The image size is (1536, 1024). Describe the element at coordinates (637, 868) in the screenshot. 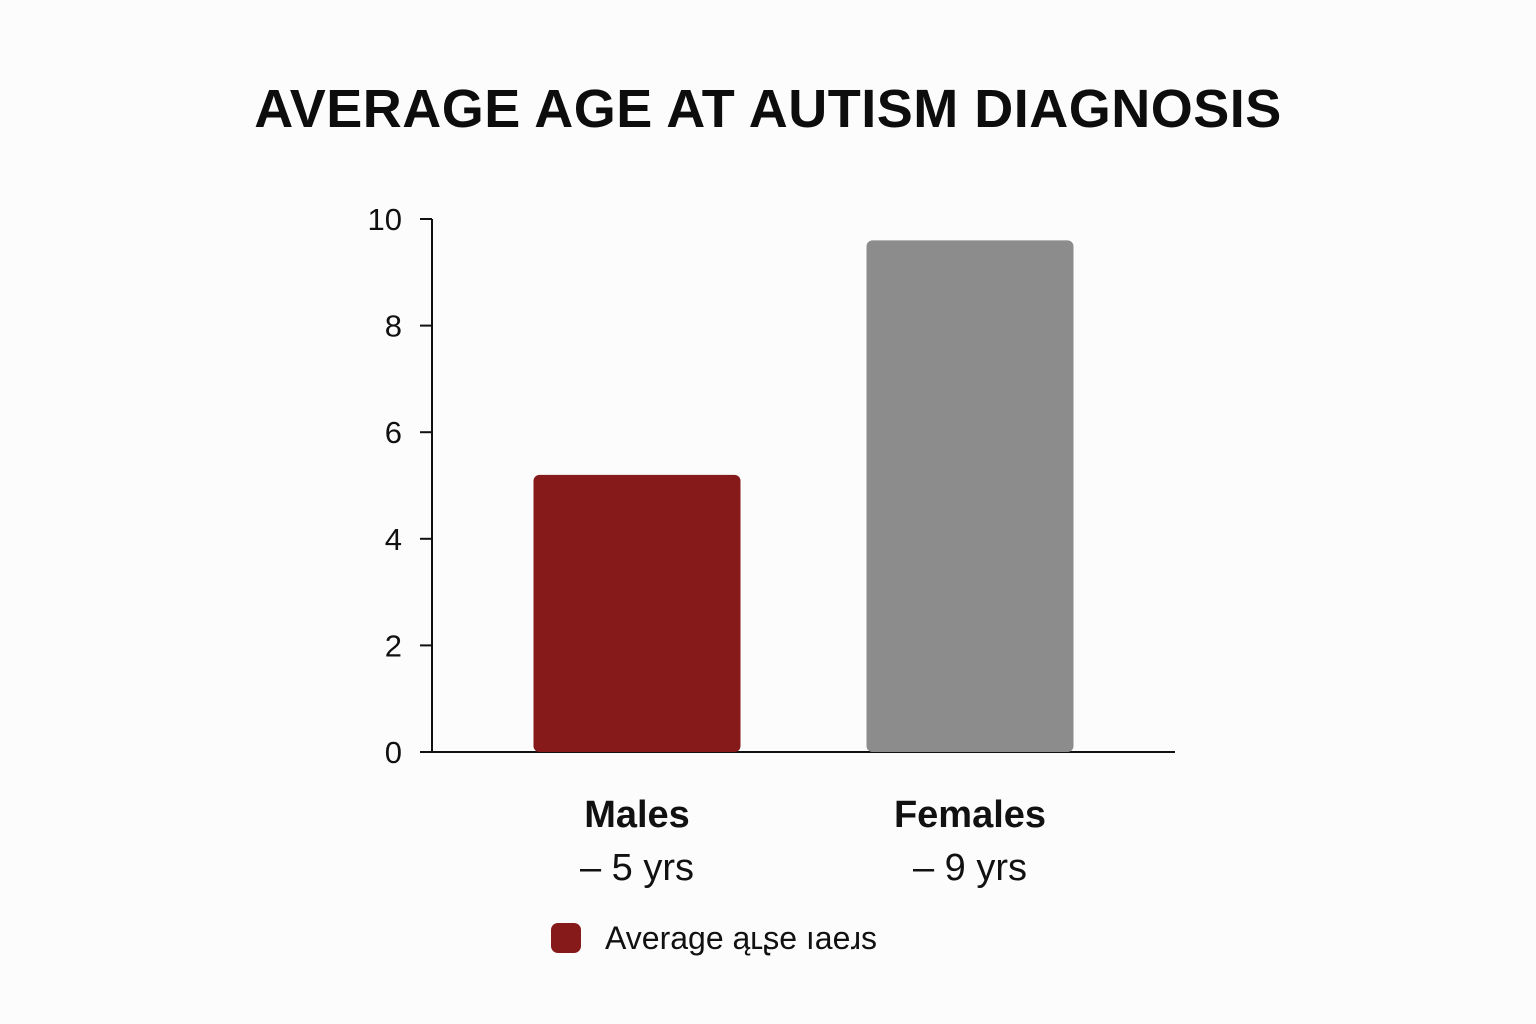

I see `bar-value-label: – 5 yrs` at that location.